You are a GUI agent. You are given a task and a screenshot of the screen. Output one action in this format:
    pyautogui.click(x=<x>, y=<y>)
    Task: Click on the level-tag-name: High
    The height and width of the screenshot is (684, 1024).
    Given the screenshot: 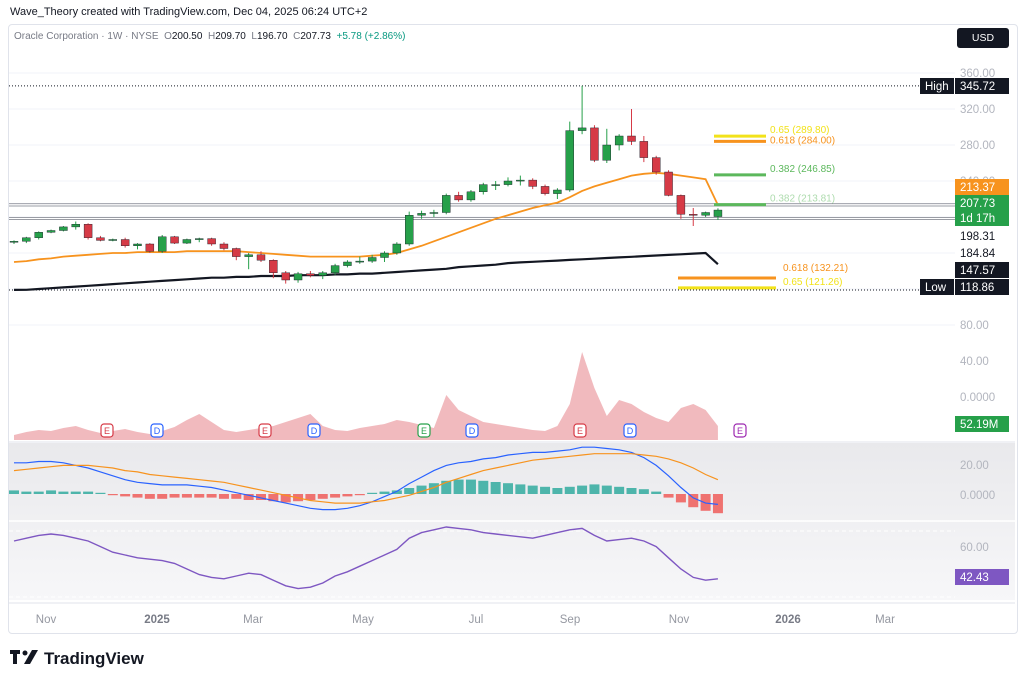 What is the action you would take?
    pyautogui.click(x=937, y=87)
    